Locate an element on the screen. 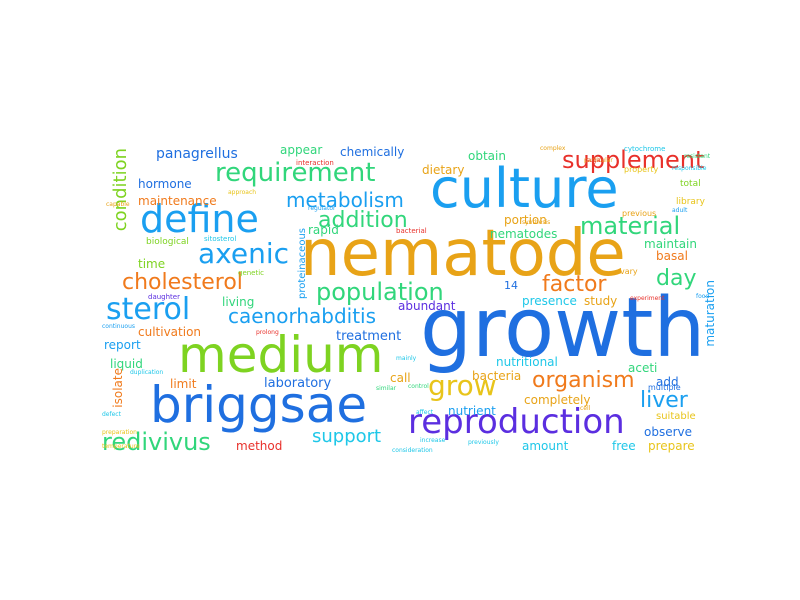 The height and width of the screenshot is (600, 800). word-liquid: liquid is located at coordinates (126, 364).